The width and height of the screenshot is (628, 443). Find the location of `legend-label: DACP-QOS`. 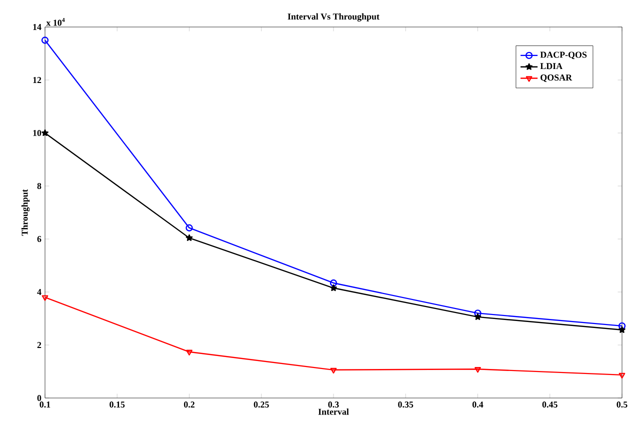

legend-label: DACP-QOS is located at coordinates (563, 56).